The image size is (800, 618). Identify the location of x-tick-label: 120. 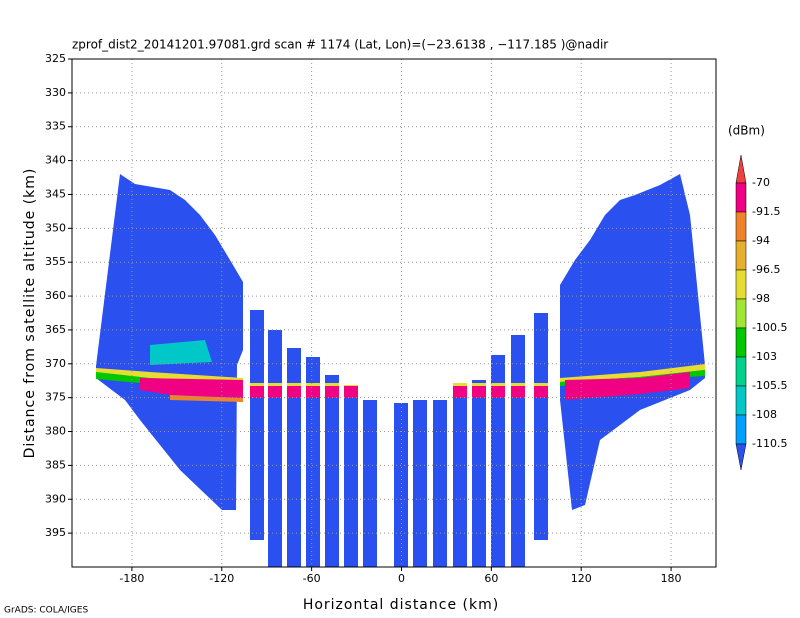
(581, 578).